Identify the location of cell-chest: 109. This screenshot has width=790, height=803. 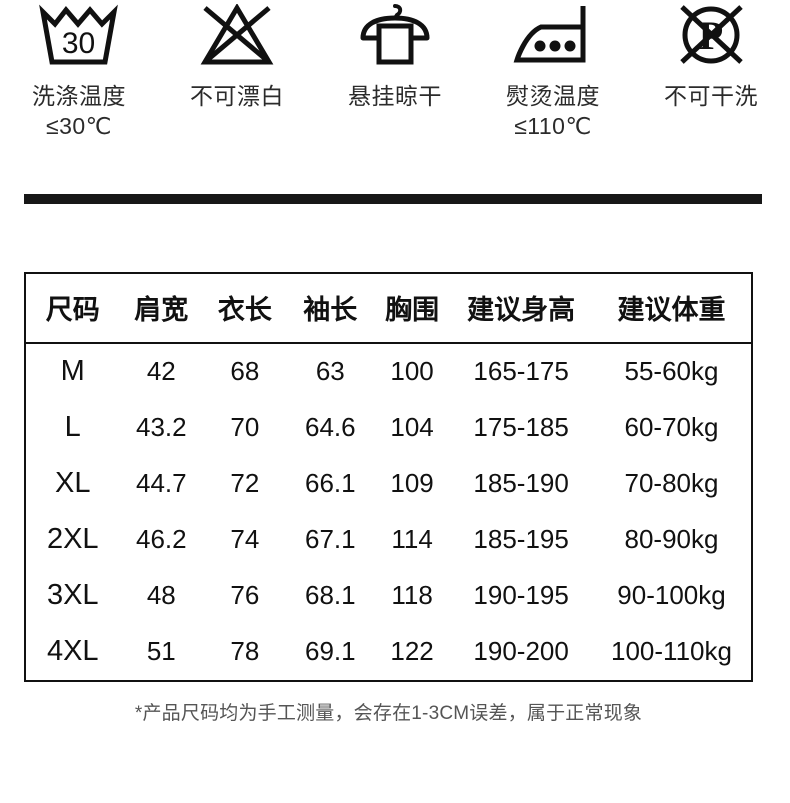
(412, 483).